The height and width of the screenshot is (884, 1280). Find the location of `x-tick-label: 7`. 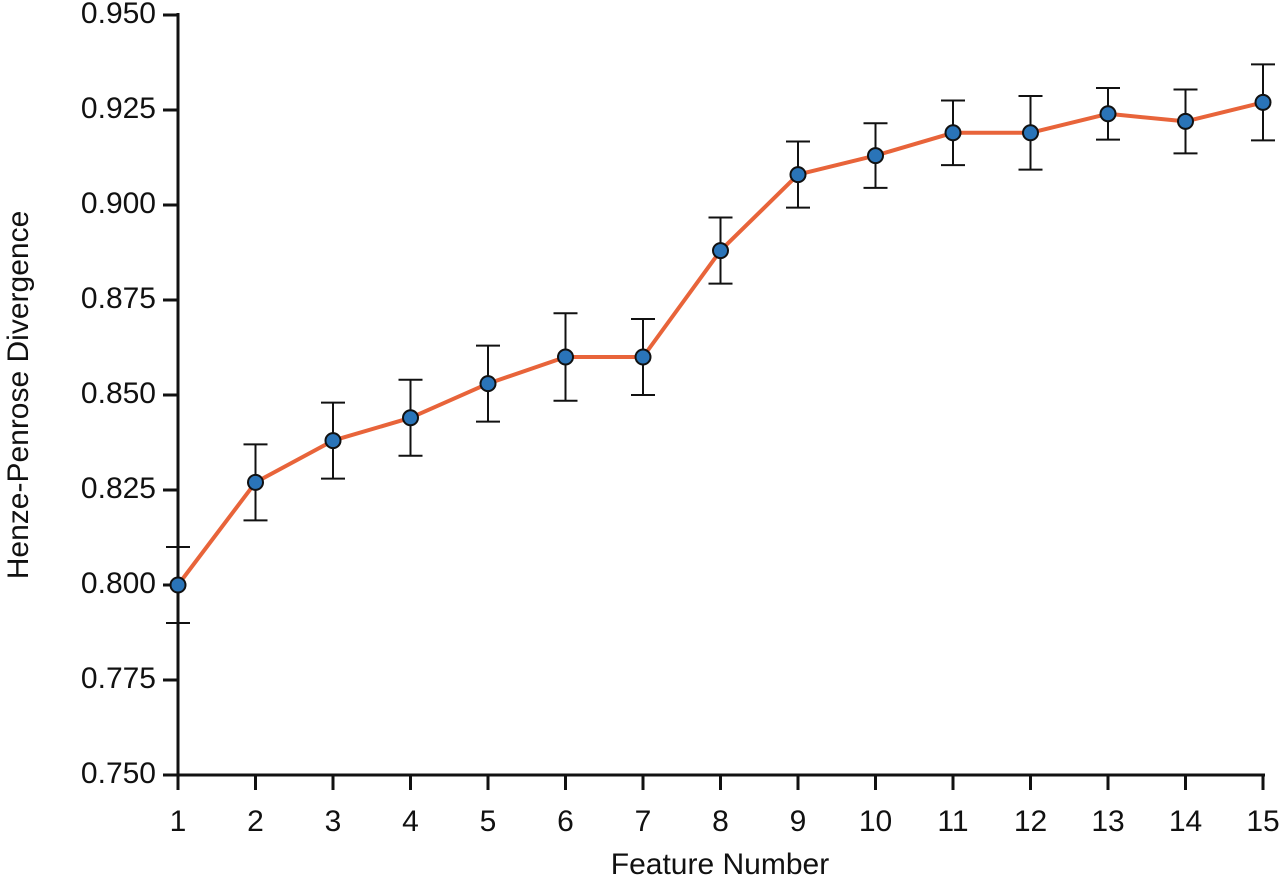

x-tick-label: 7 is located at coordinates (643, 821).